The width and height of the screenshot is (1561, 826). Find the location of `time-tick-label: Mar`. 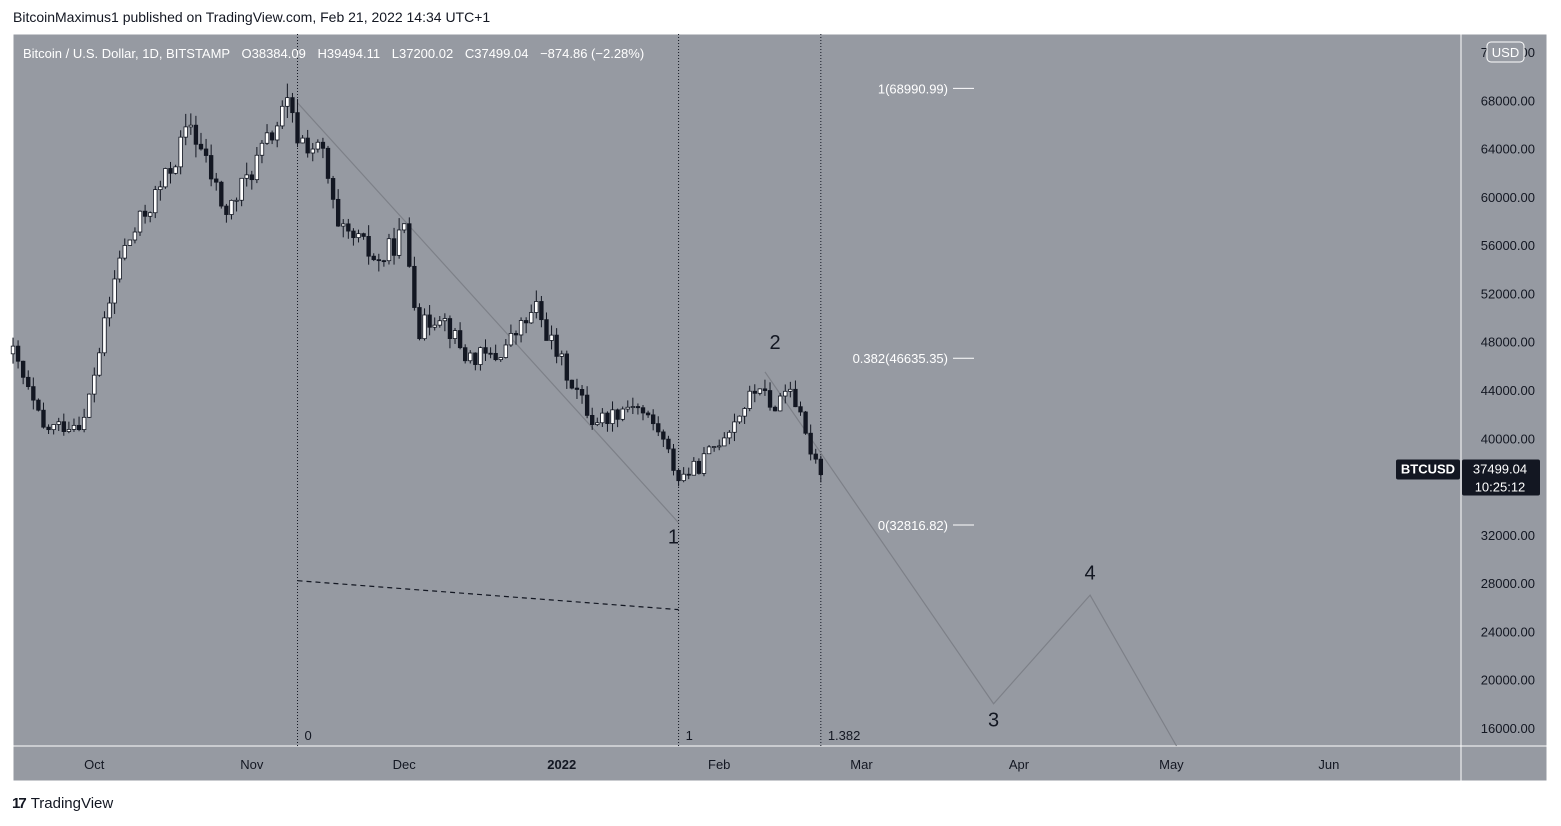

time-tick-label: Mar is located at coordinates (861, 764).